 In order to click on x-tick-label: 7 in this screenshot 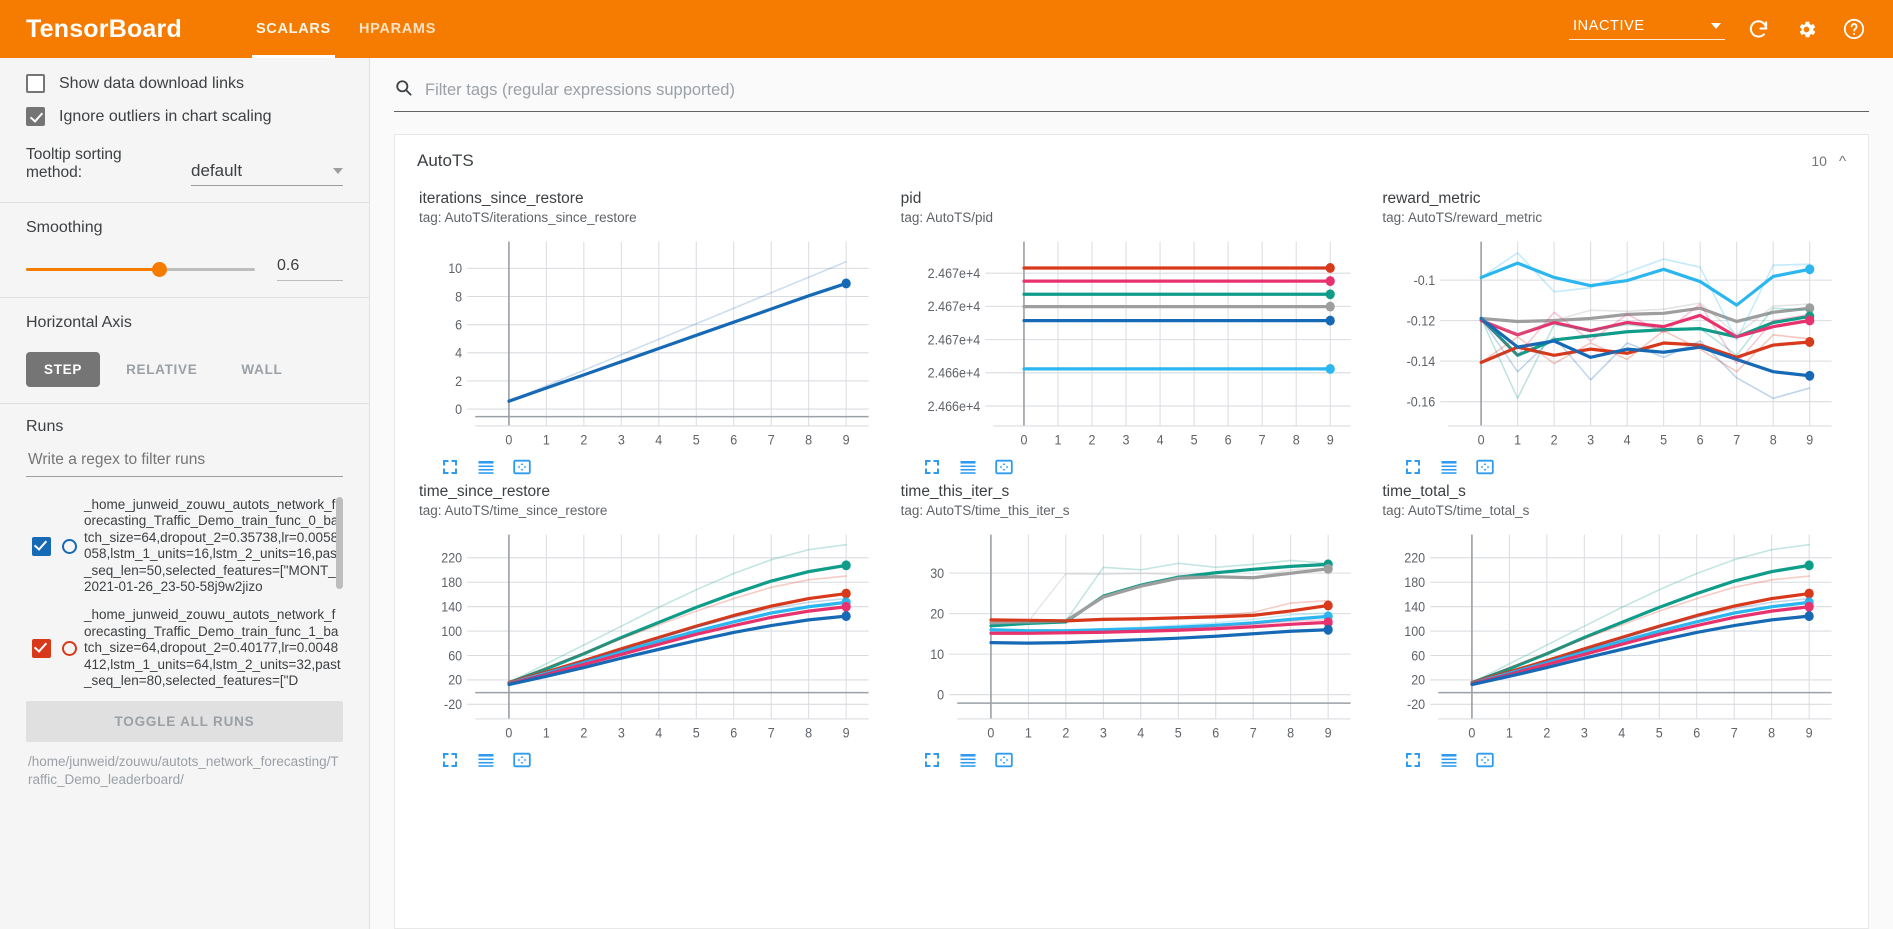, I will do `click(1737, 440)`.